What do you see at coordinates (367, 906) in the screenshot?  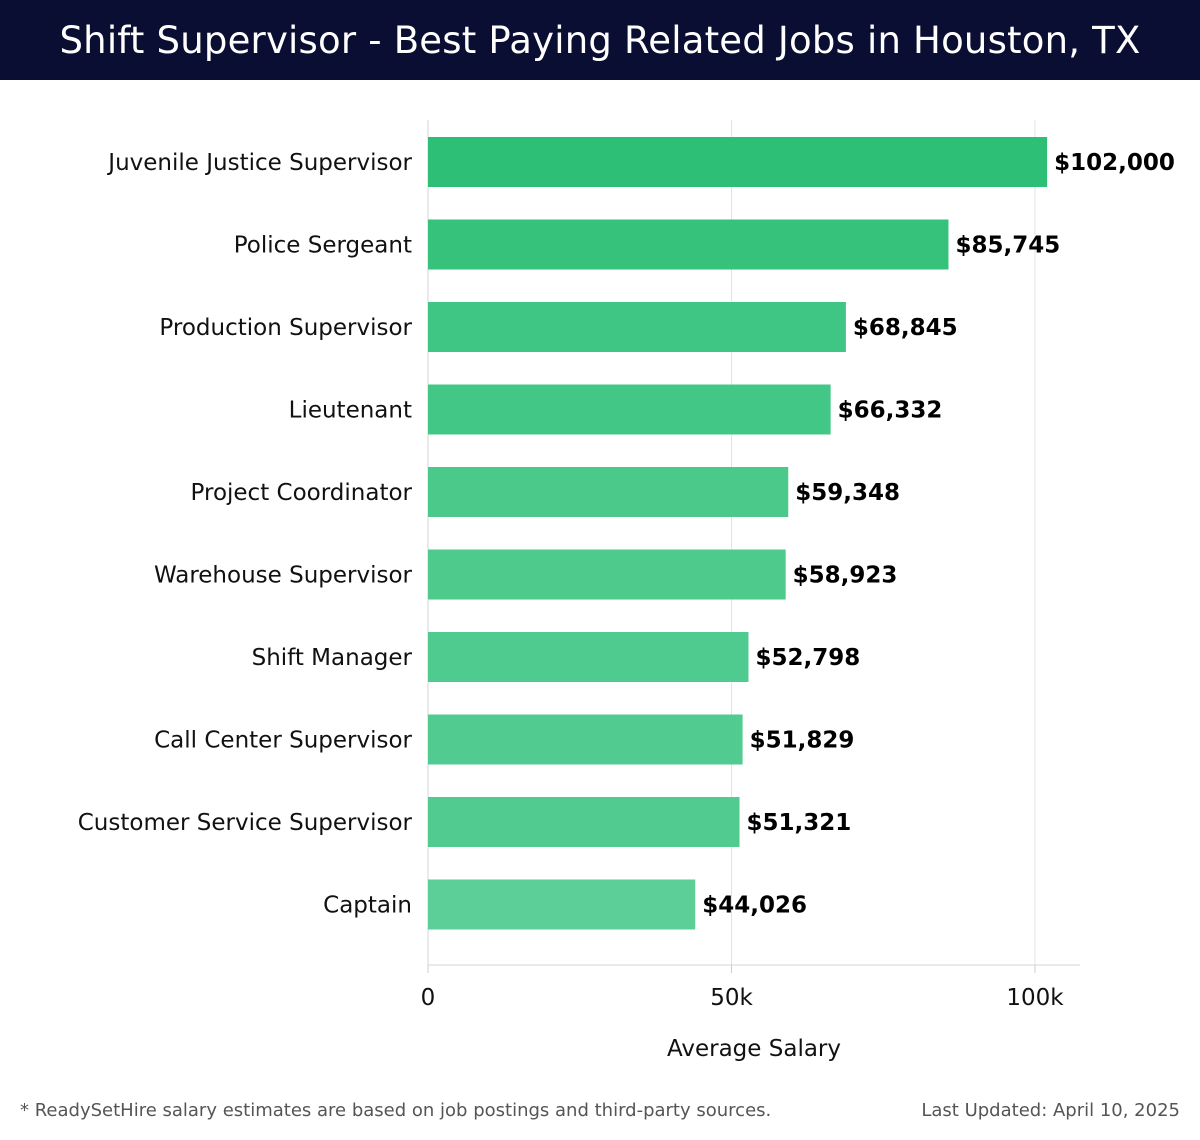 I see `category-label: Captain` at bounding box center [367, 906].